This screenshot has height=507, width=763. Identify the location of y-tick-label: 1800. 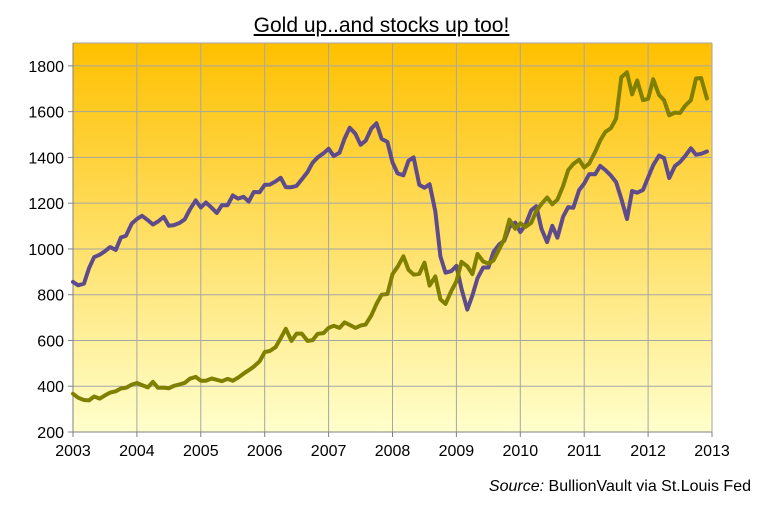
(46, 67).